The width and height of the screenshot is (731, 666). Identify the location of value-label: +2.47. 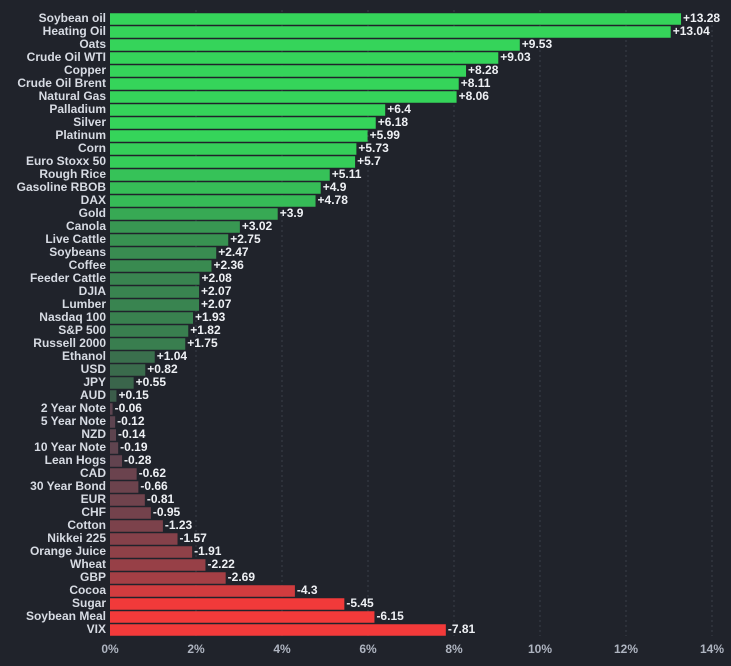
(233, 252).